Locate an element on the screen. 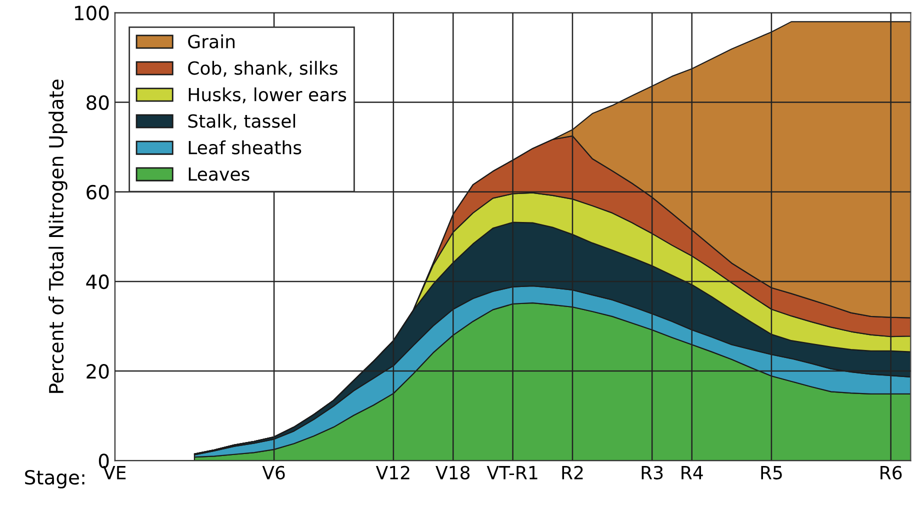  x-tick-label: R3 is located at coordinates (652, 473).